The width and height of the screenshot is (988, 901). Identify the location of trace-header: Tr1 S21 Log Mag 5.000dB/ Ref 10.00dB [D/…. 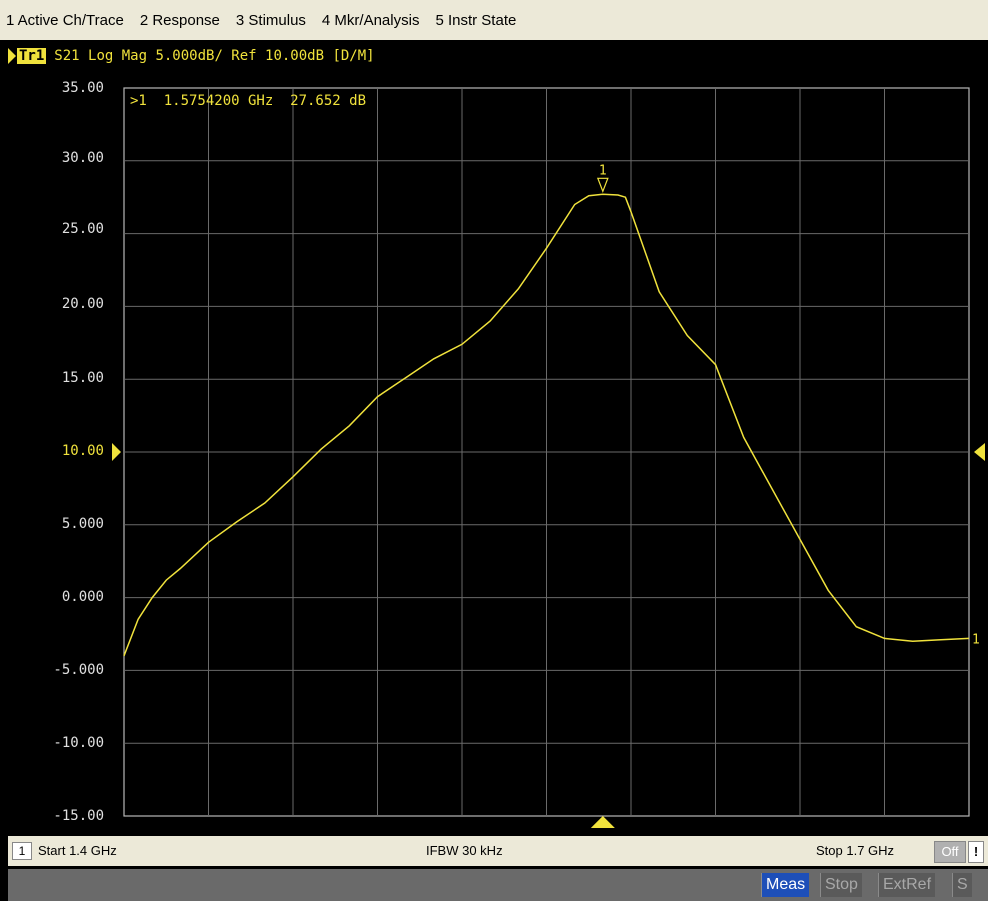
(191, 56).